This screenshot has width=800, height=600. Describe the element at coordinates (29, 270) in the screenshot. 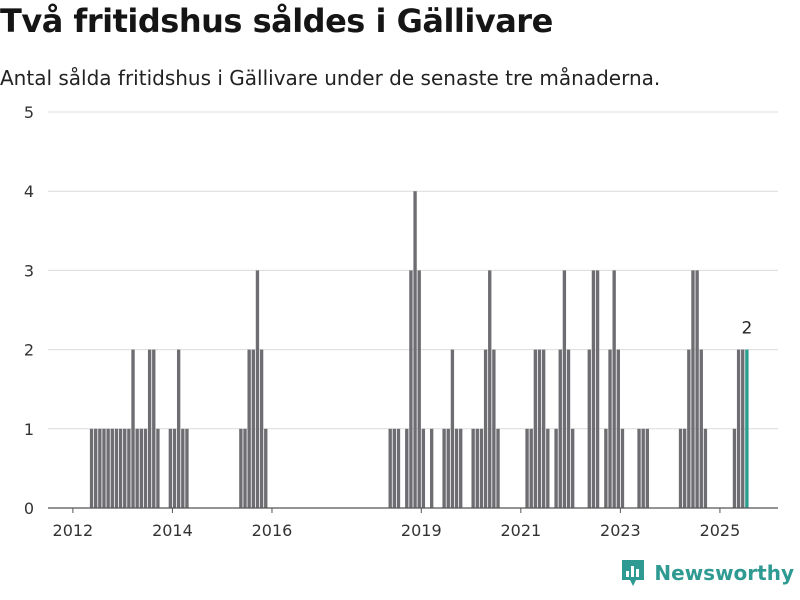

I see `y-tick-label: 3` at that location.